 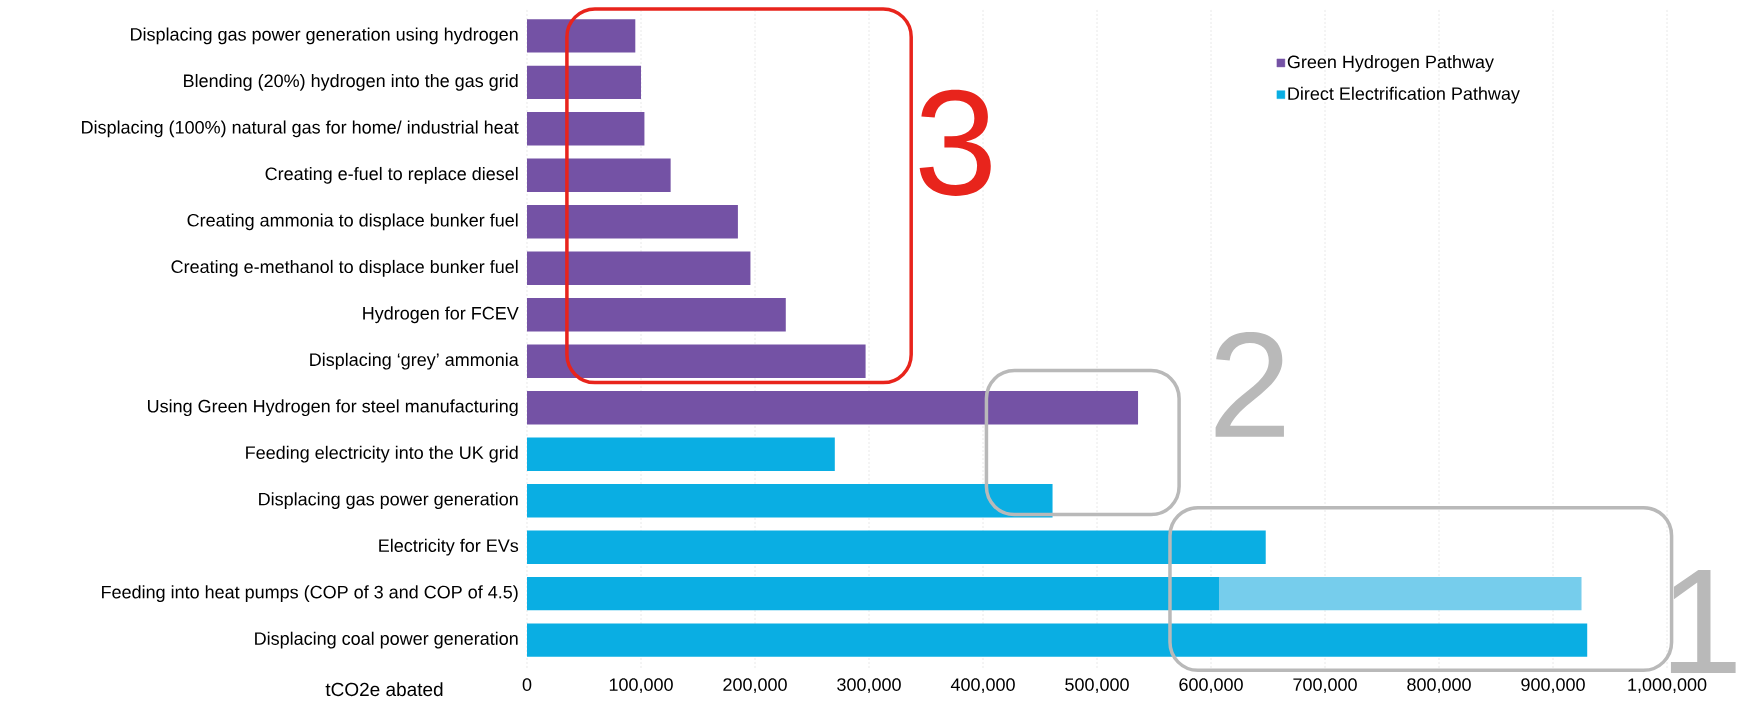 What do you see at coordinates (351, 82) in the screenshot?
I see `y-tick-label: Blending (20%) hydrogen into the gas grid` at bounding box center [351, 82].